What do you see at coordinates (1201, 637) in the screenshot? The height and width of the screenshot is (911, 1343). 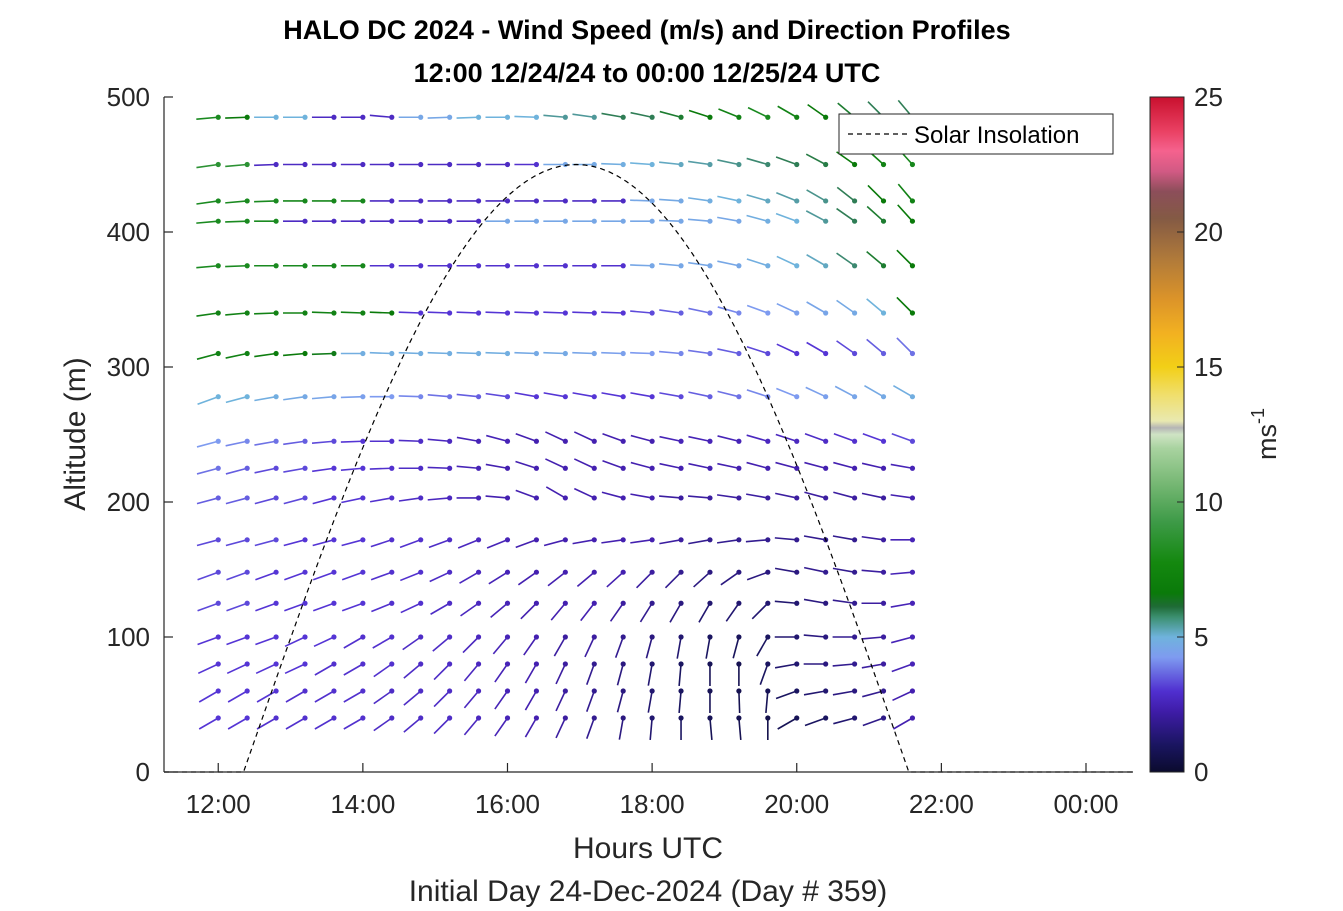 I see `colorbar-tick-label: 5` at bounding box center [1201, 637].